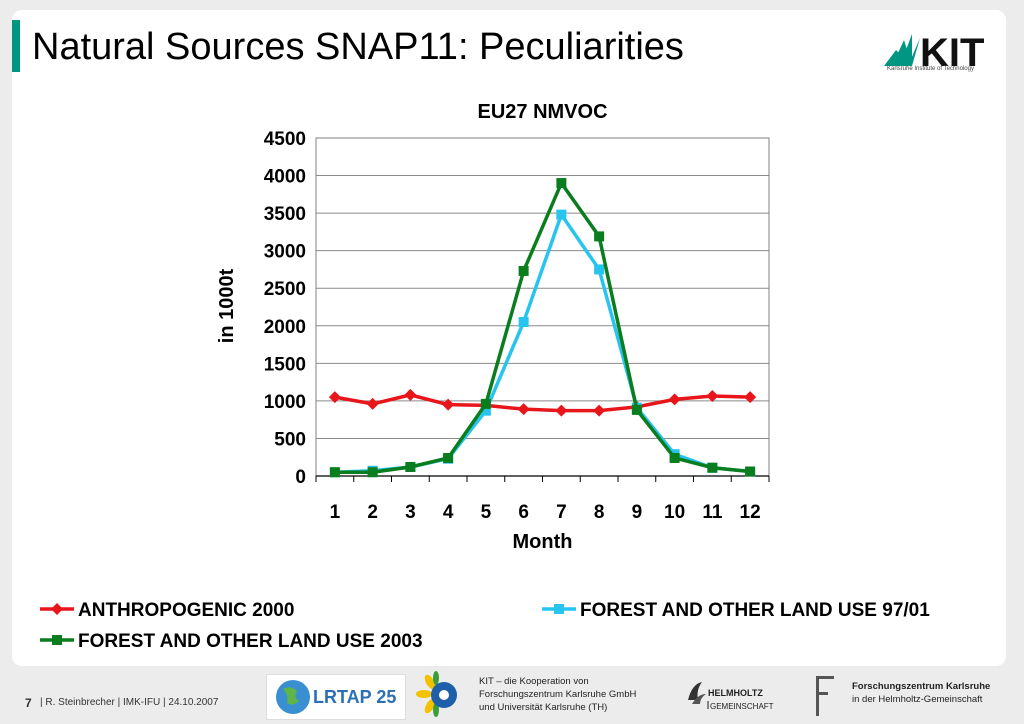 The height and width of the screenshot is (724, 1024). What do you see at coordinates (543, 542) in the screenshot?
I see `x-axis-label: Month` at bounding box center [543, 542].